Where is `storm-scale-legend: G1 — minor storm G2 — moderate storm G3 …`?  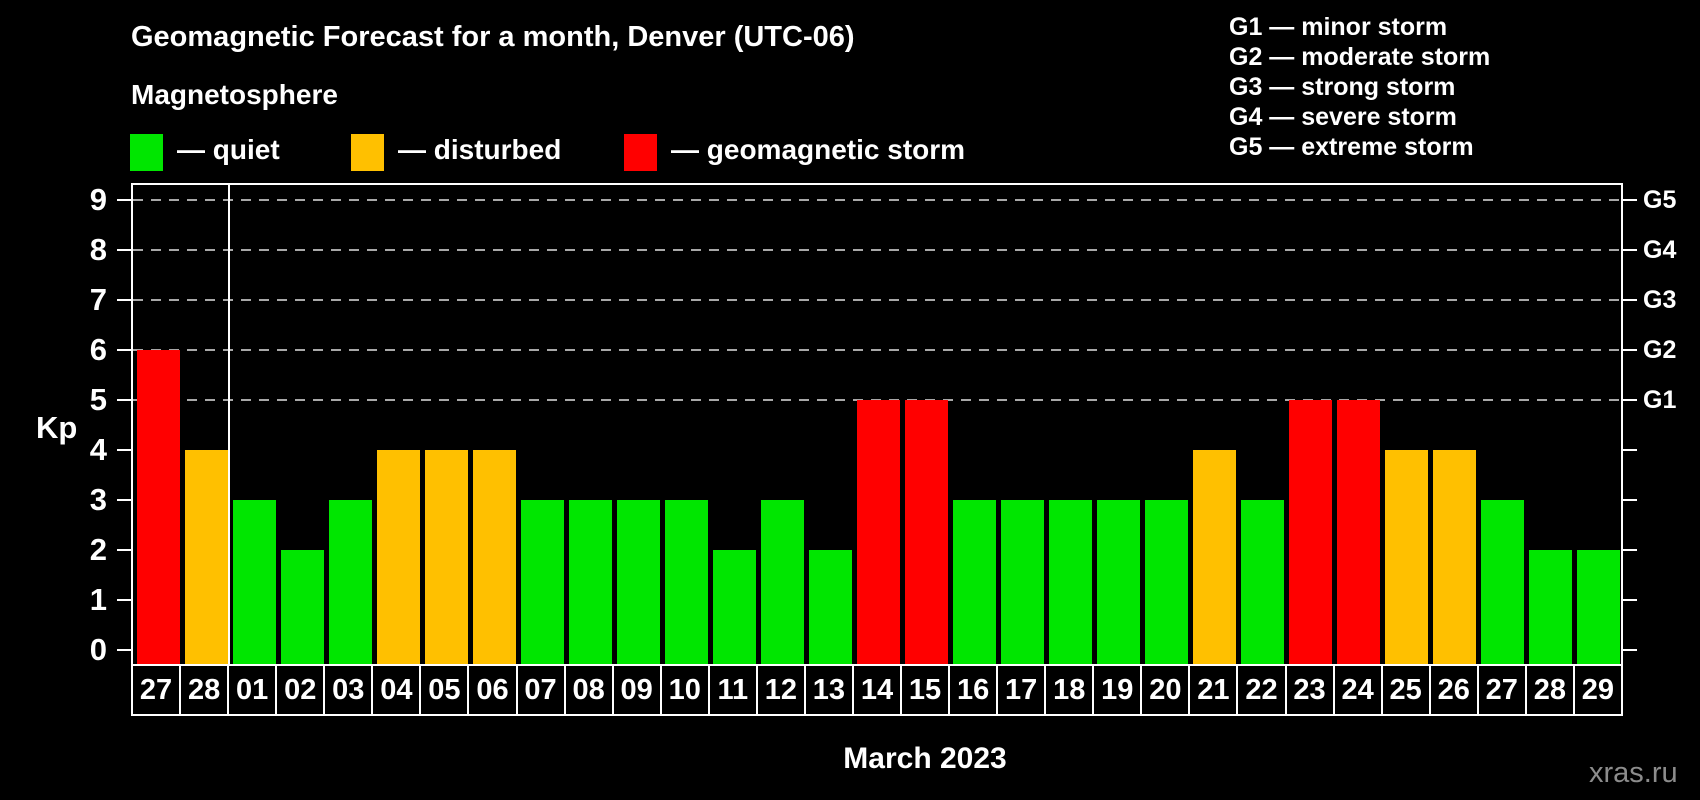 storm-scale-legend: G1 — minor storm G2 — moderate storm G3 … is located at coordinates (1359, 87).